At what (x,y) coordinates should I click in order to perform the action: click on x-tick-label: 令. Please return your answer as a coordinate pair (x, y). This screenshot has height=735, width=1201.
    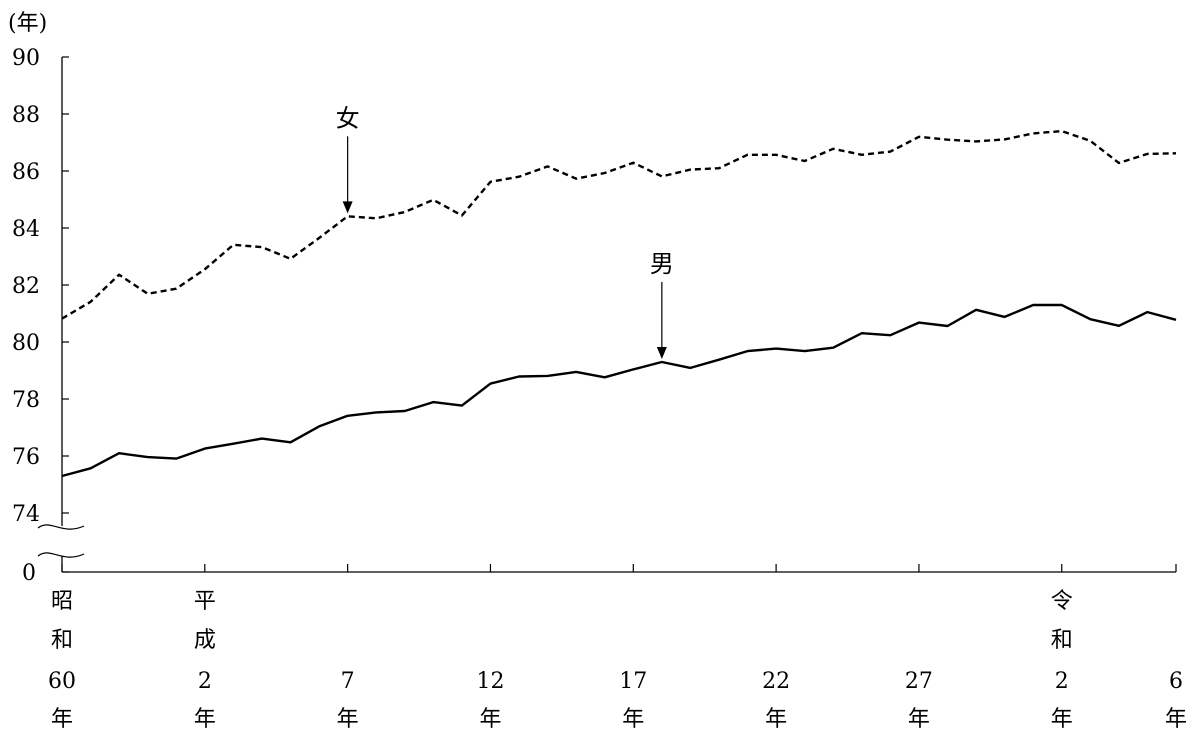
    Looking at the image, I should click on (1062, 601).